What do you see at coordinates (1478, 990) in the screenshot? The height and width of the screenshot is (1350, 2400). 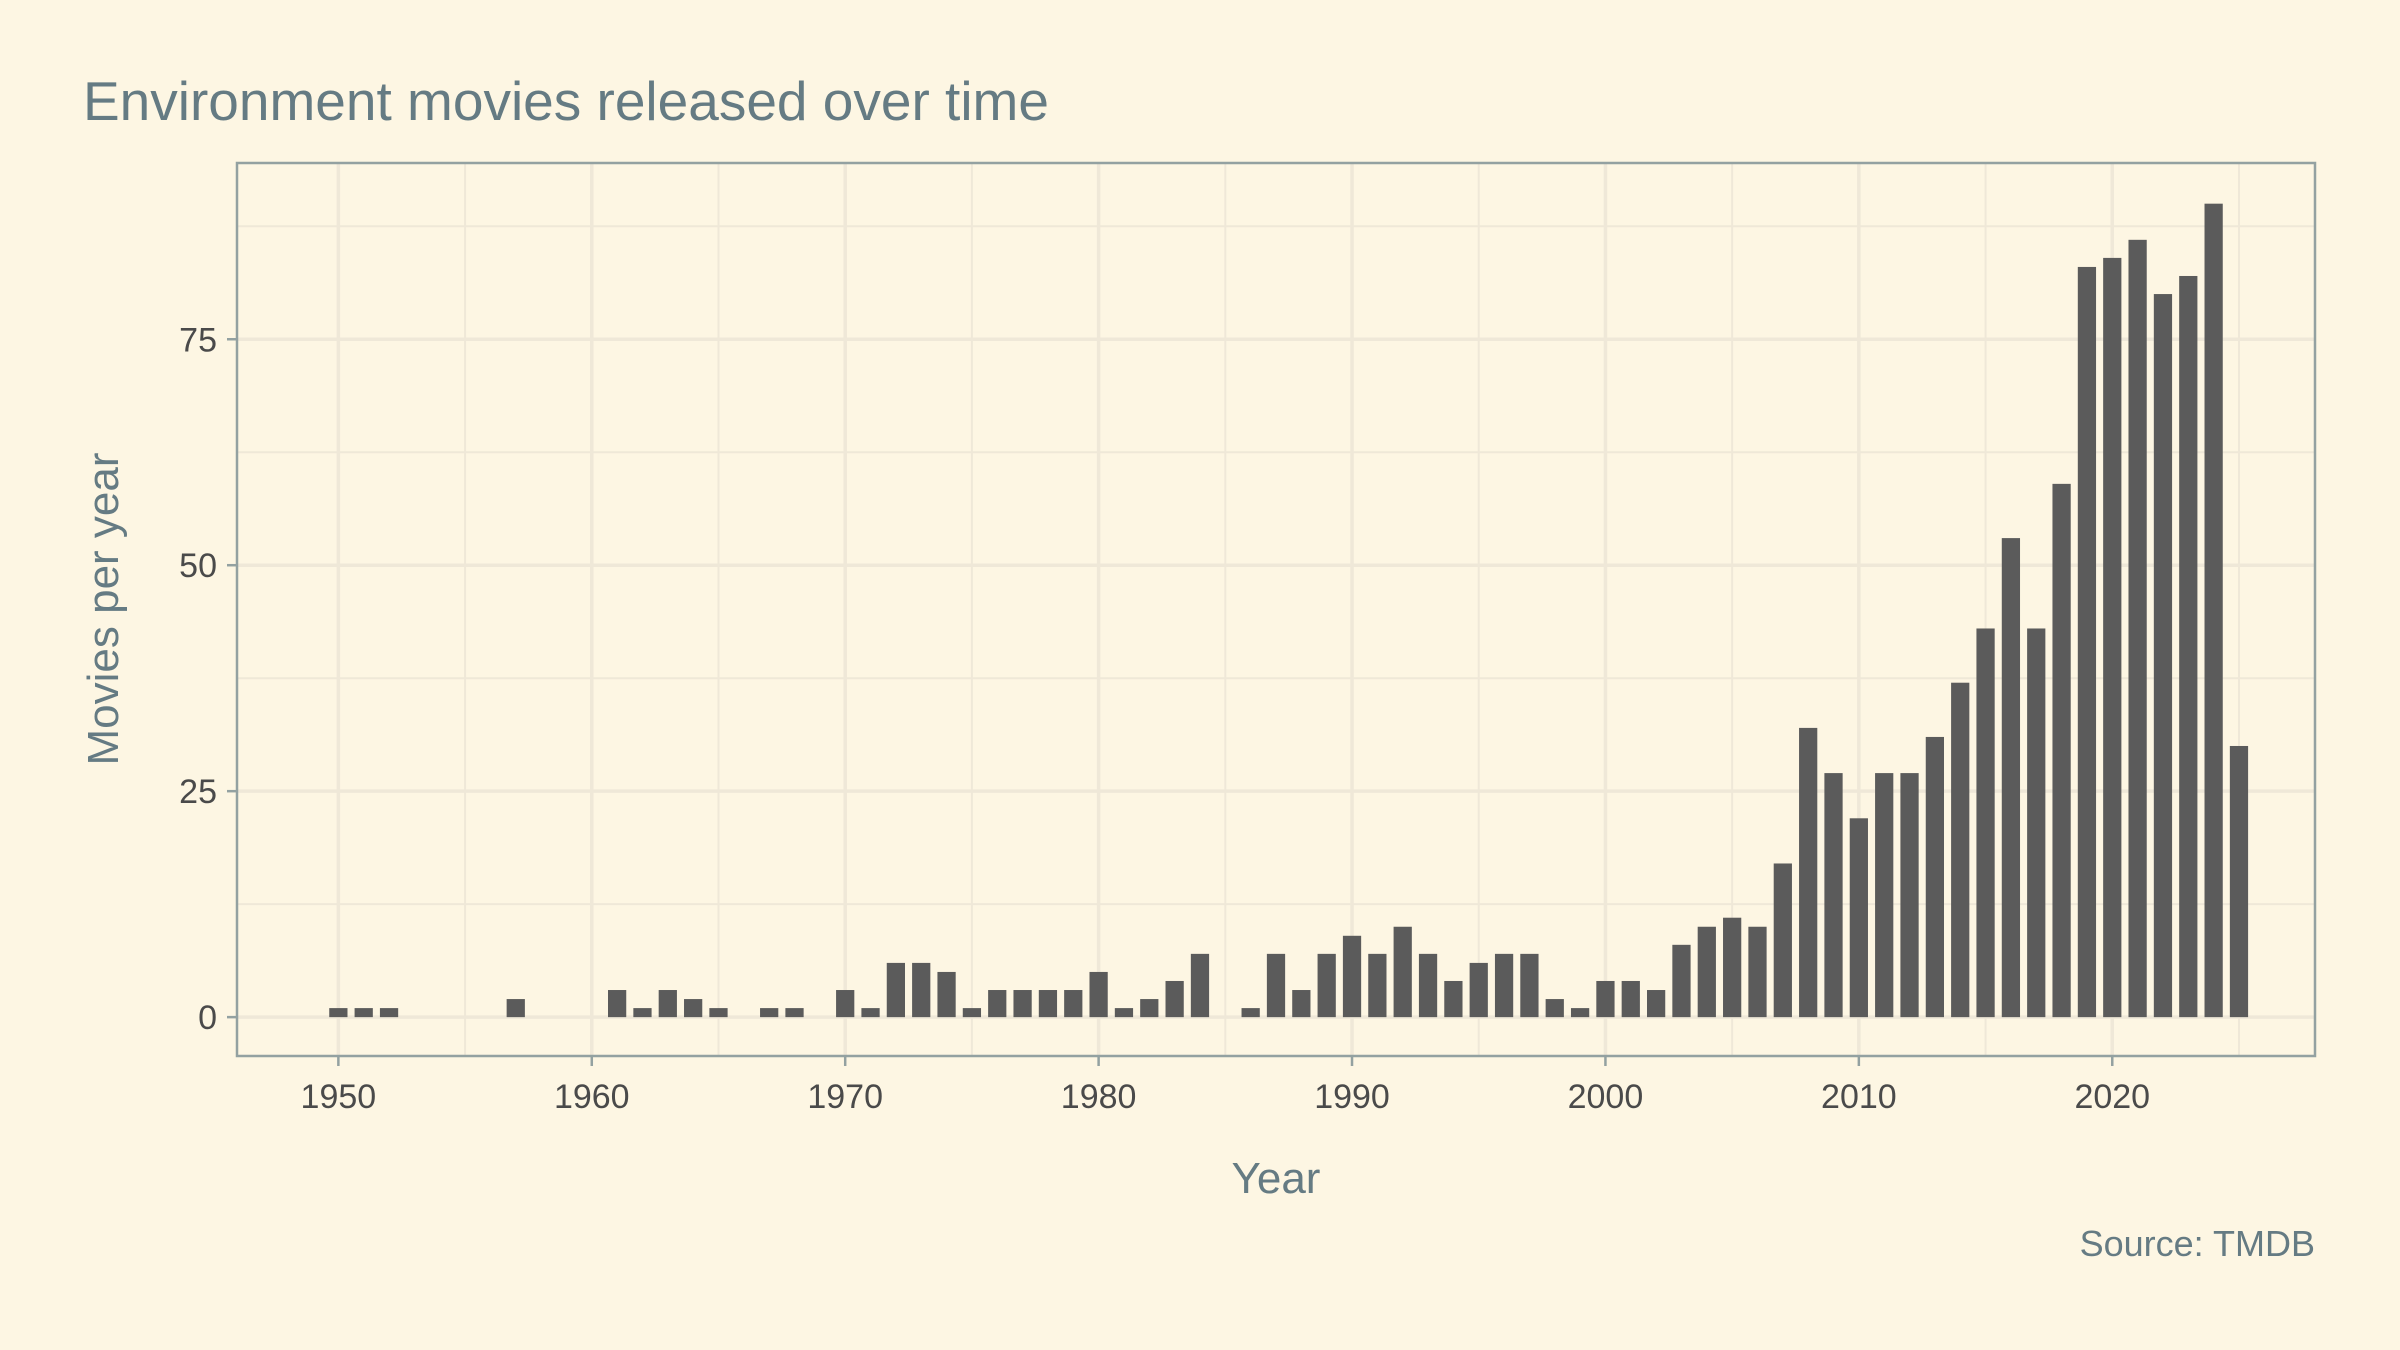 I see `bar-1995` at bounding box center [1478, 990].